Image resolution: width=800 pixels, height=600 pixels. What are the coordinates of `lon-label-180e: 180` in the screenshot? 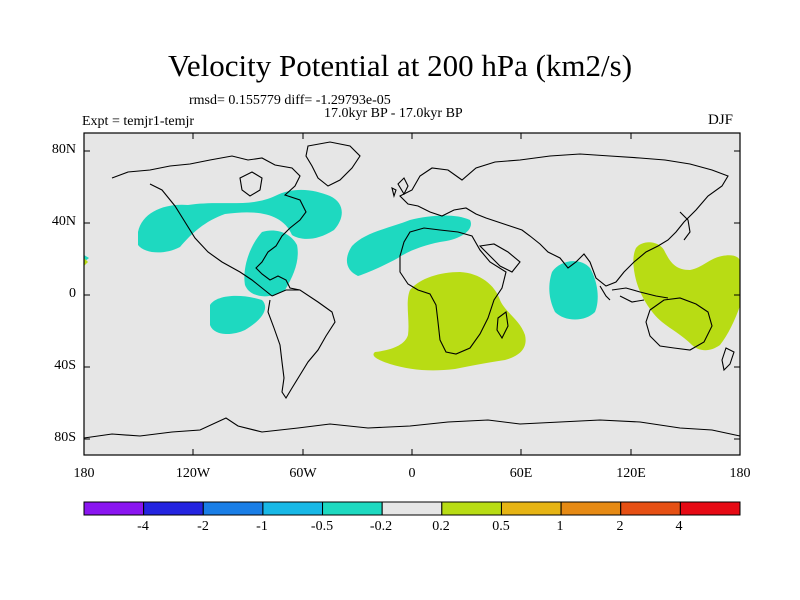 It's located at (740, 473).